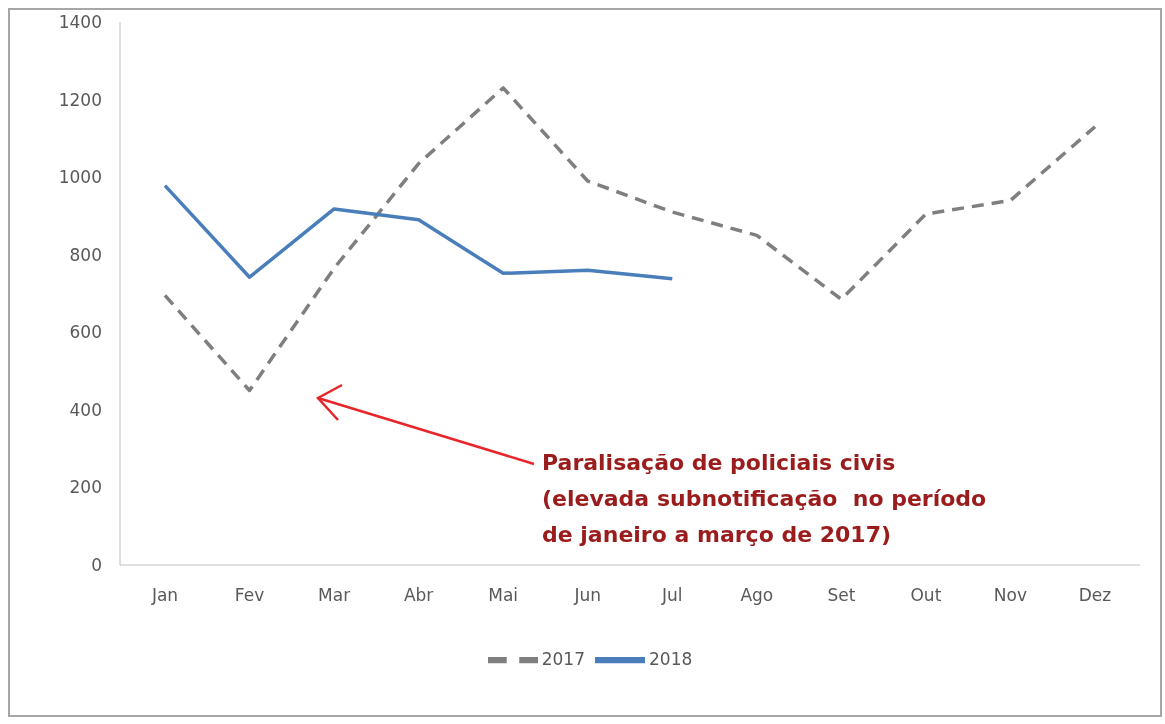 This screenshot has height=724, width=1165. Describe the element at coordinates (1010, 595) in the screenshot. I see `x-tick-label: Nov` at that location.